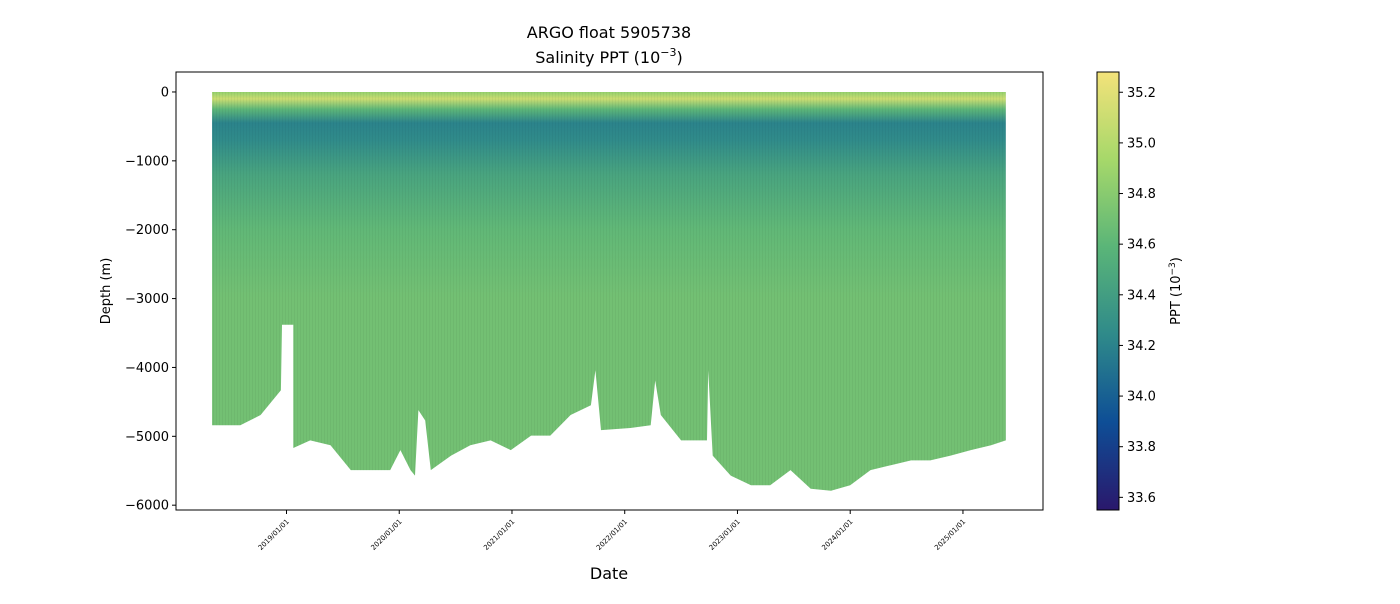  Describe the element at coordinates (499, 535) in the screenshot. I see `x-tick-label: 2021/01/01` at that location.